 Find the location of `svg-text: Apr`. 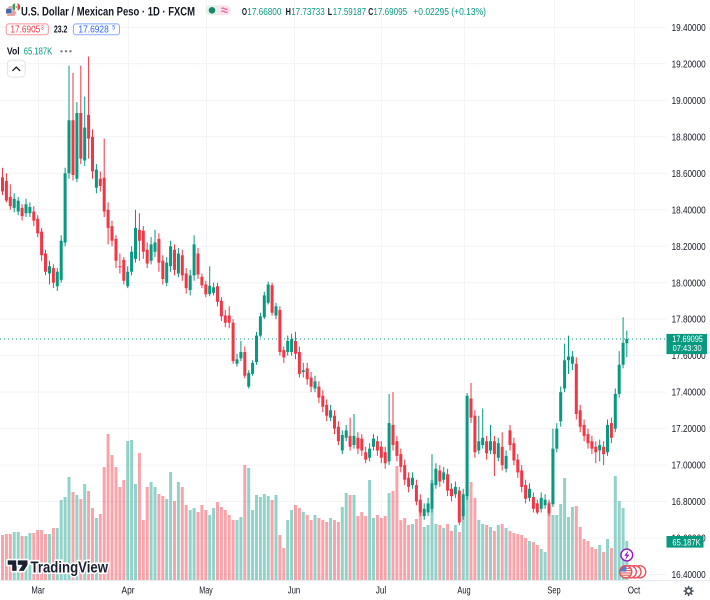

svg-text: Apr is located at coordinates (129, 590).